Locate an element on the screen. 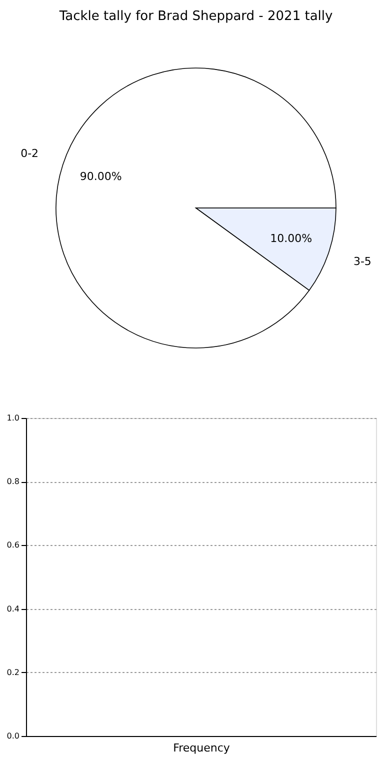 The image size is (390, 780). y-tick-label: 0.2 is located at coordinates (13, 672).